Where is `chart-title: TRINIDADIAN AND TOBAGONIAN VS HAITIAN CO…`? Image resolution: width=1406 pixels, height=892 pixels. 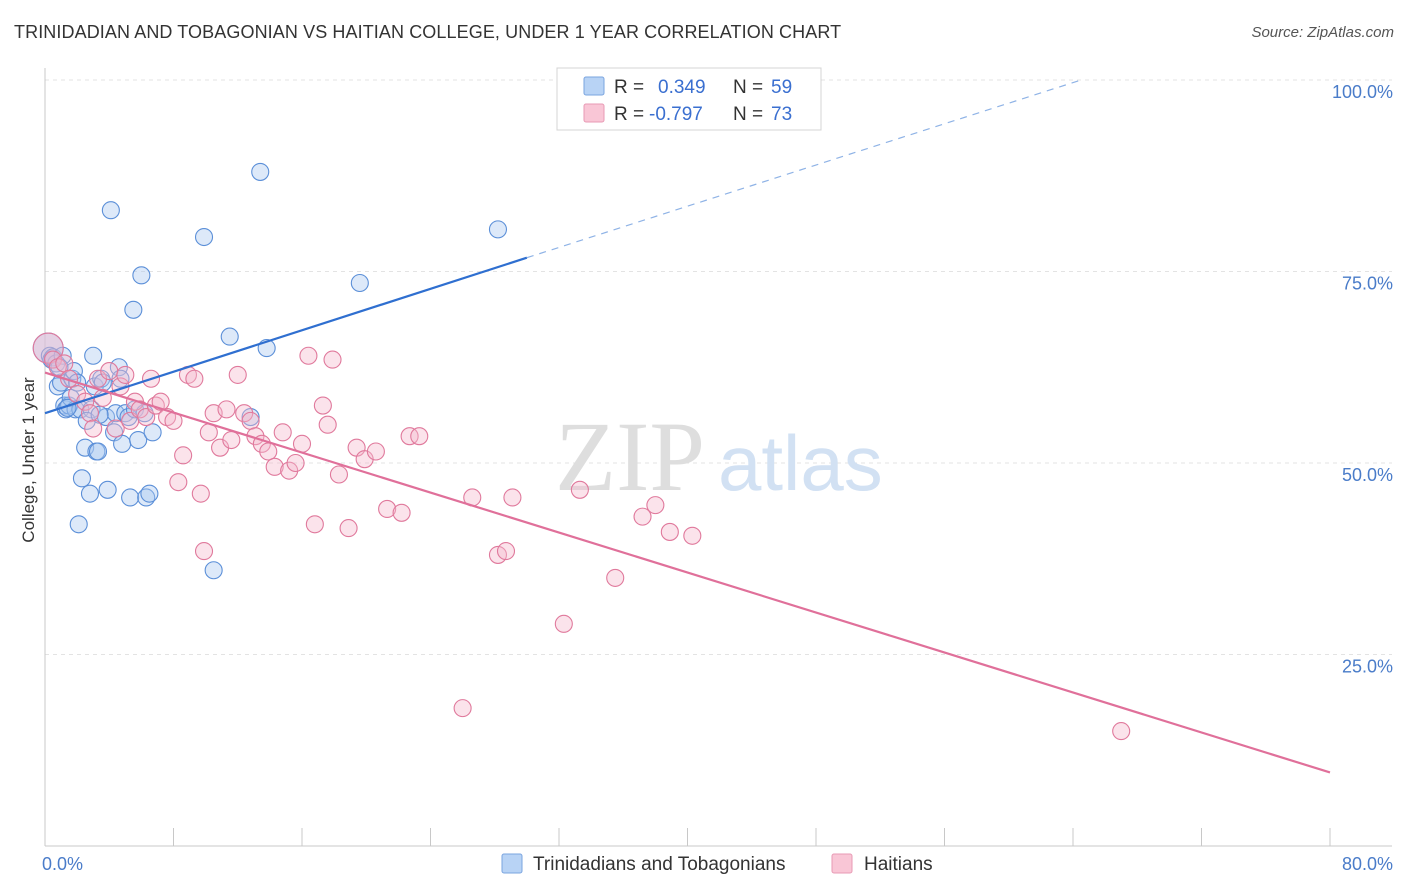 chart-title: TRINIDADIAN AND TOBAGONIAN VS HAITIAN CO… is located at coordinates (428, 32).